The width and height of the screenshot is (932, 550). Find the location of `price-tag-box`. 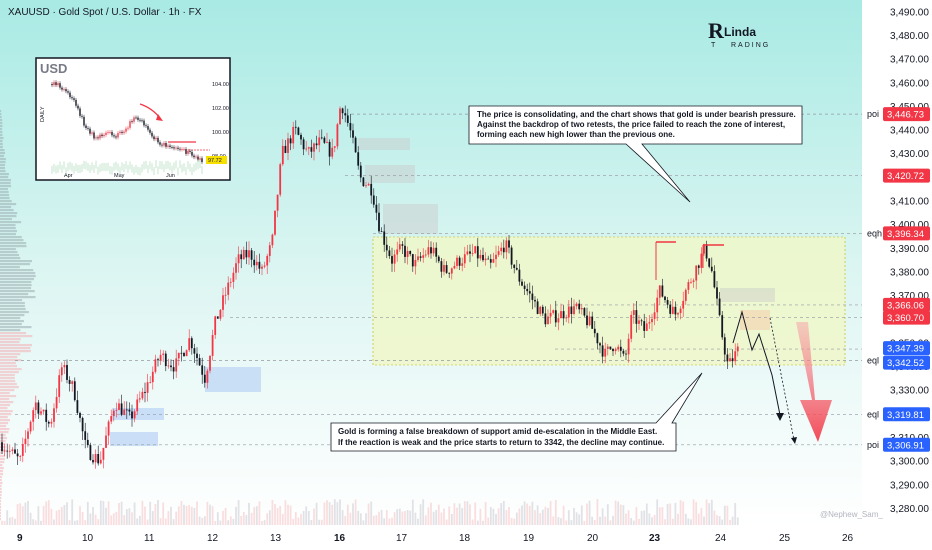

price-tag-box is located at coordinates (906, 175).